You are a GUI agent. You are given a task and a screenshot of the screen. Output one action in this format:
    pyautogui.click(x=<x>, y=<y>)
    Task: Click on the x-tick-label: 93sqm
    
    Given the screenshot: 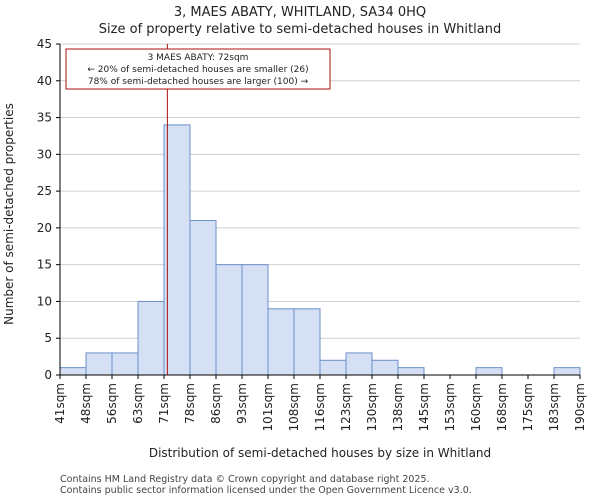 What is the action you would take?
    pyautogui.click(x=242, y=403)
    